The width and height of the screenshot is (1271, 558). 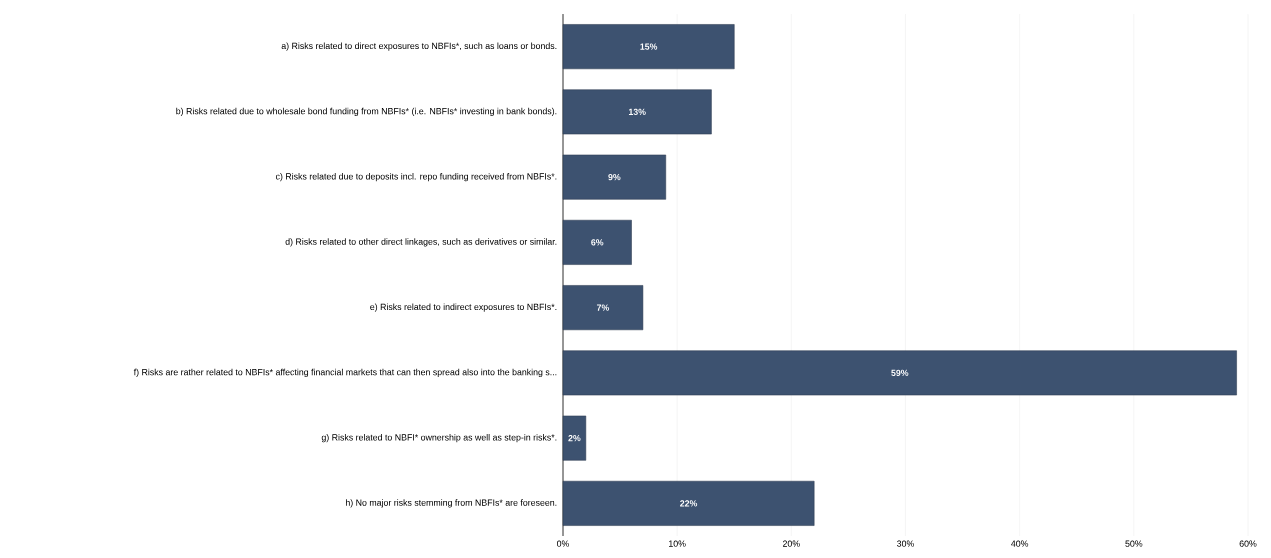 I want to click on data-label: 2%, so click(x=574, y=438).